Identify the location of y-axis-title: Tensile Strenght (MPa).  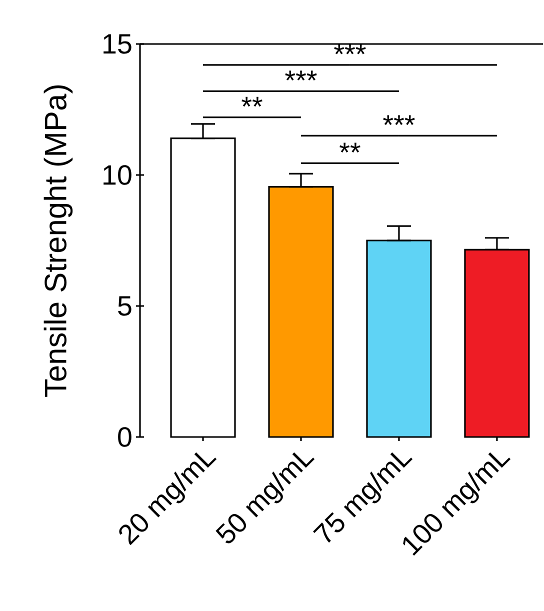
(58, 241).